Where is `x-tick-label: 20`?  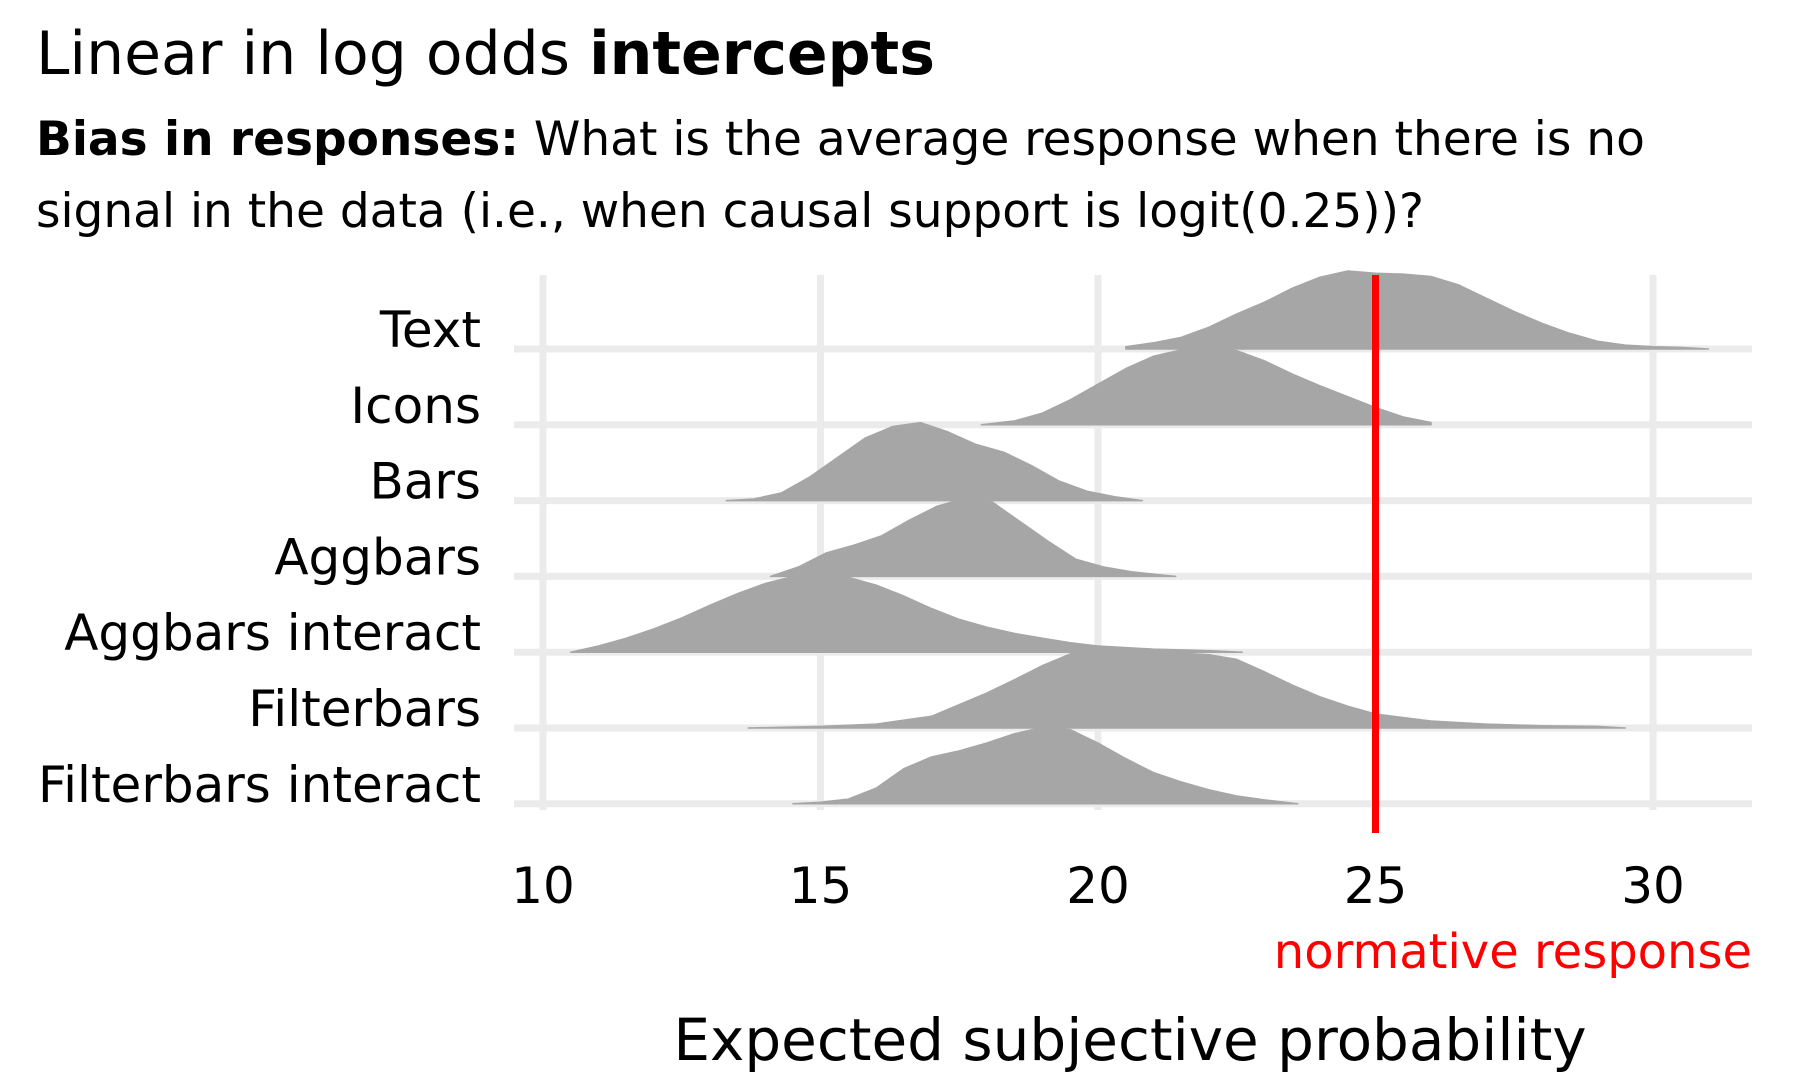 x-tick-label: 20 is located at coordinates (1098, 886).